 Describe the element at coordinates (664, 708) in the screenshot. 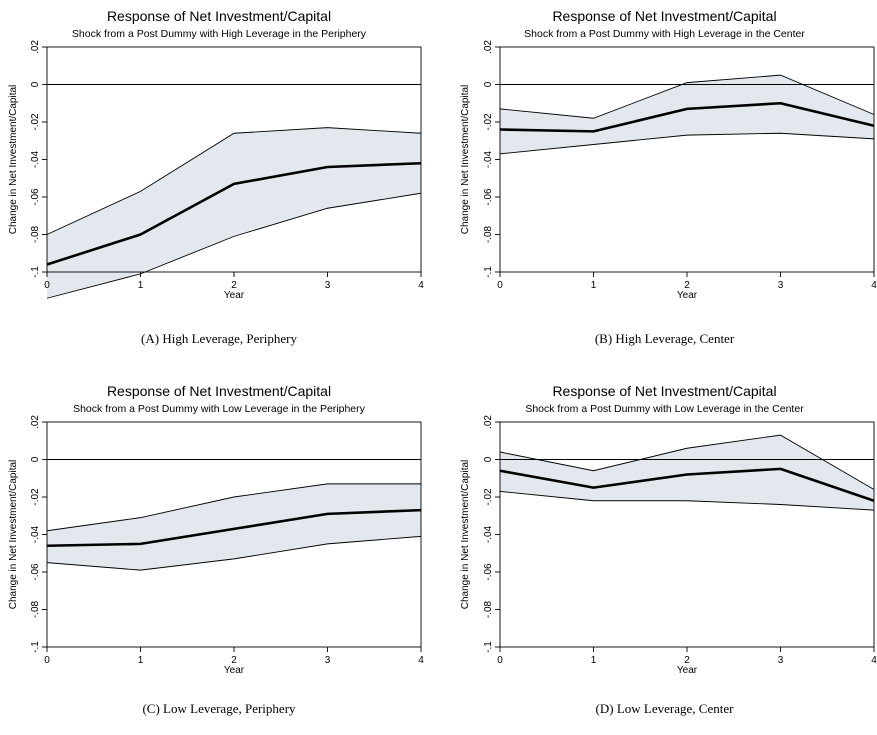

I see `caption-d: (D) Low Leverage, Center` at that location.